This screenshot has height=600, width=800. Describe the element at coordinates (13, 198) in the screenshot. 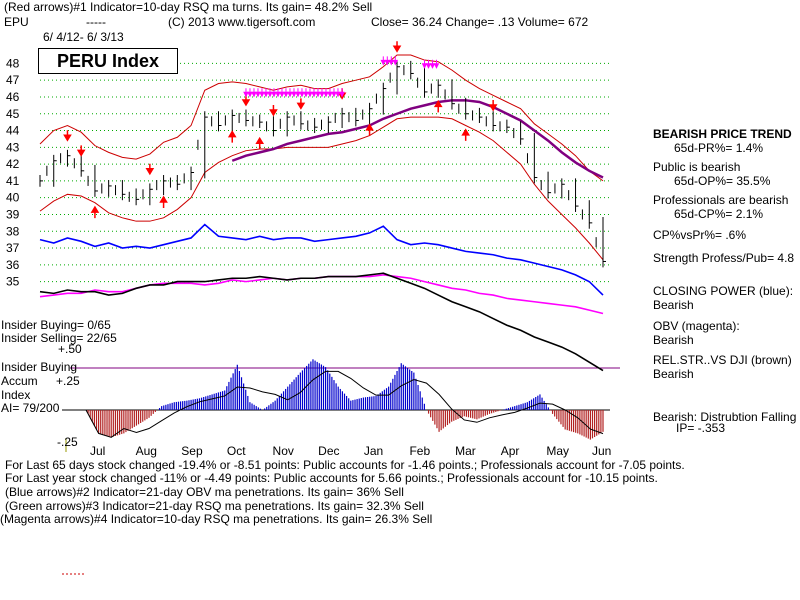

I see `y-tick-40: 40` at that location.